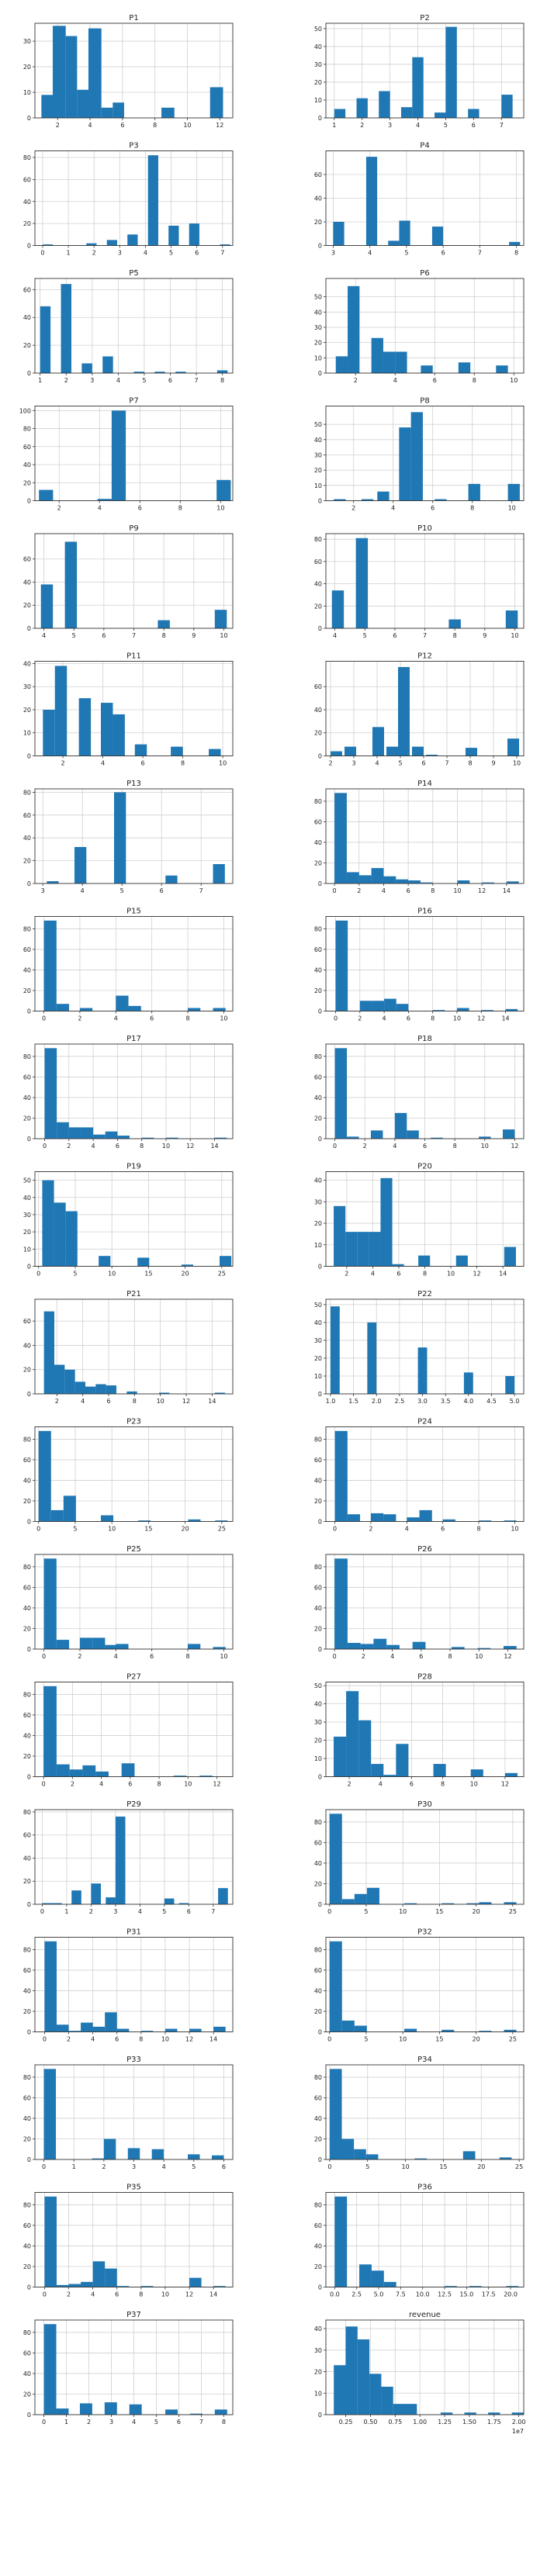 The height and width of the screenshot is (2576, 554). I want to click on x-tick-label: 0.25, so click(346, 2422).